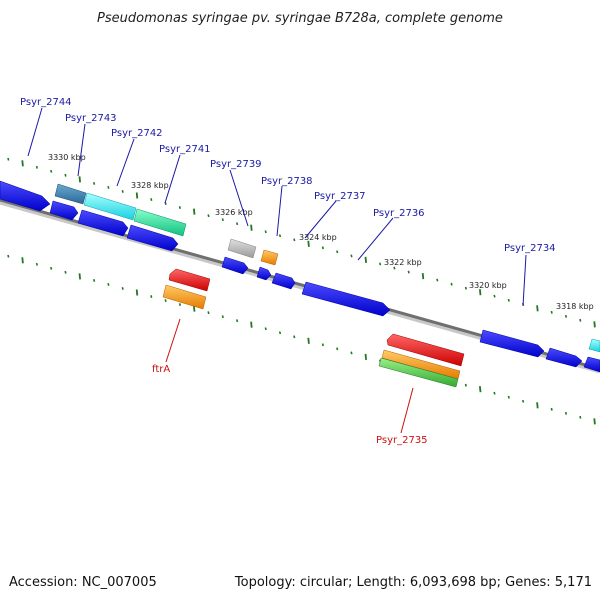  I want to click on gene-label-psyr-2739: Psyr_2739, so click(236, 164).